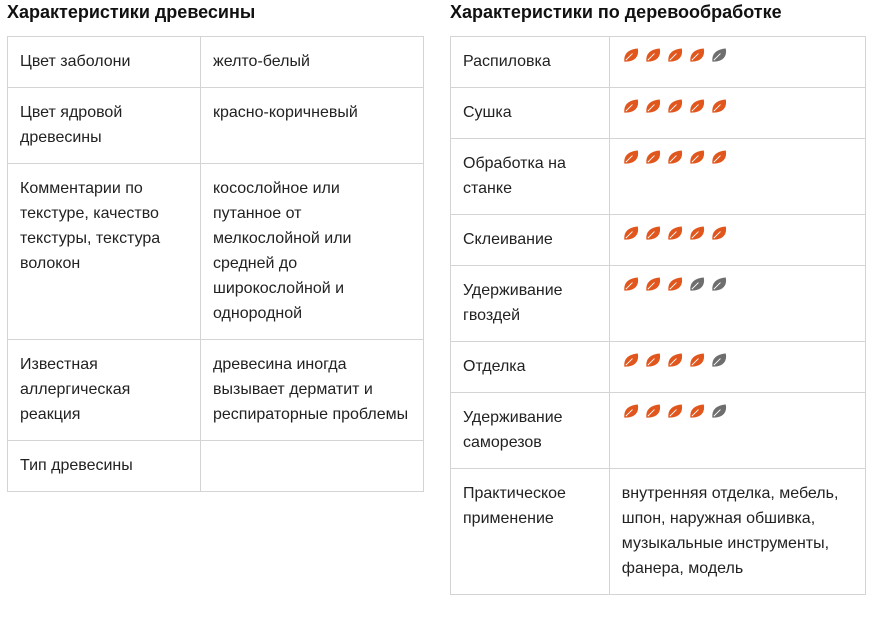 This screenshot has width=871, height=627. Describe the element at coordinates (530, 430) in the screenshot. I see `row-label: Удерживание саморезов` at that location.